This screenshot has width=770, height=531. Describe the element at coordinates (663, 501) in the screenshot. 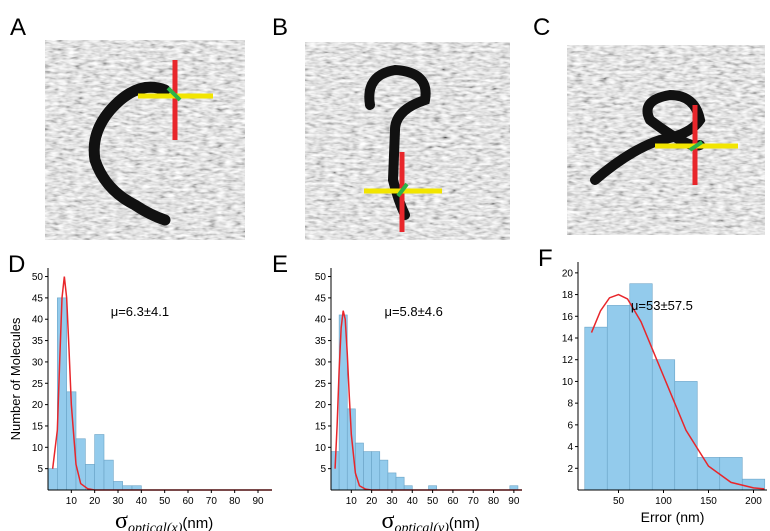

I see `x-tick-label: 100` at that location.